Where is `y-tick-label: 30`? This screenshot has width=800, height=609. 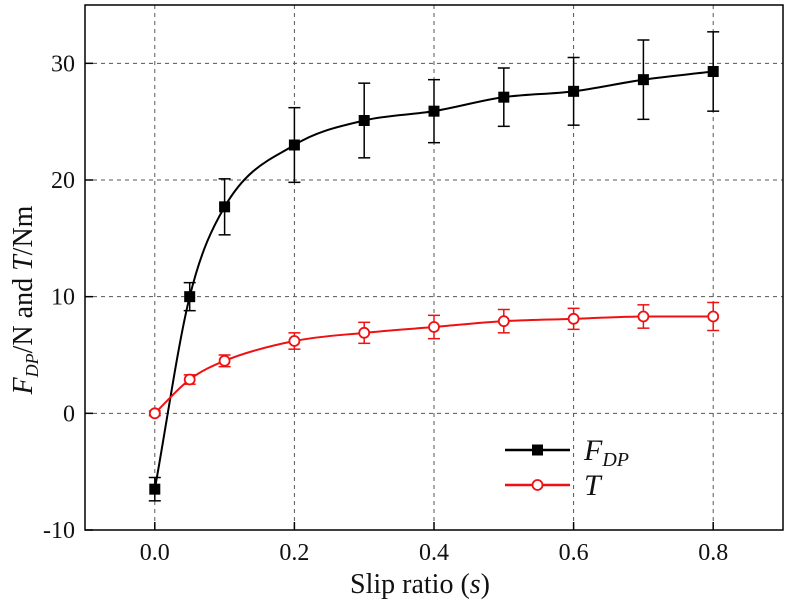
y-tick-label: 30 is located at coordinates (63, 64).